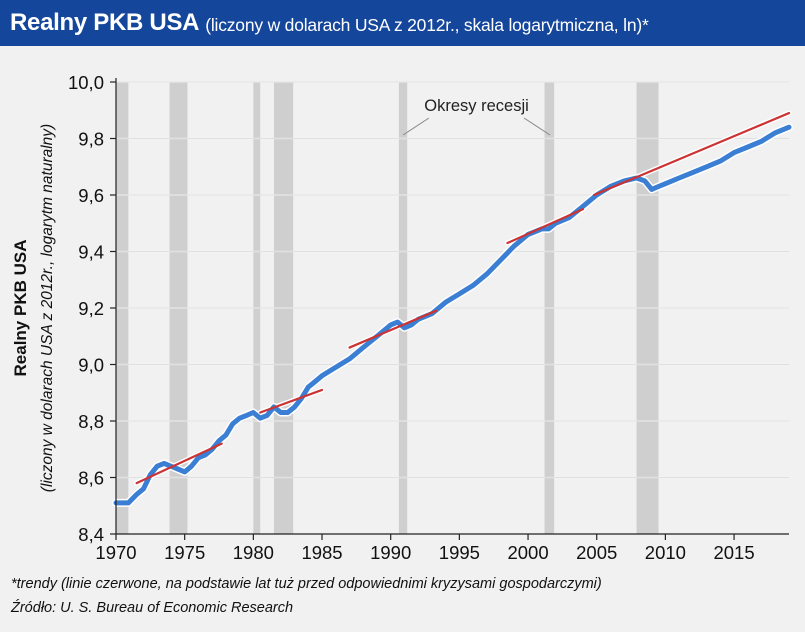 Image resolution: width=805 pixels, height=632 pixels. What do you see at coordinates (20, 308) in the screenshot?
I see `y-axis-title: Realny PKB USA` at bounding box center [20, 308].